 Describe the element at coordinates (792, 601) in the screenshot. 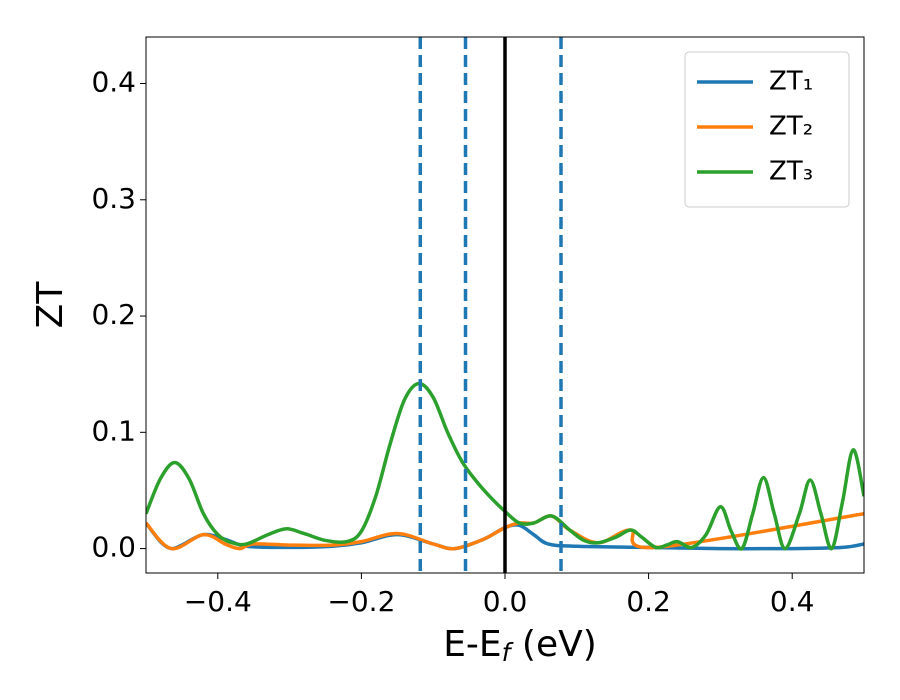

I see `x-tick-label: 0.4` at that location.